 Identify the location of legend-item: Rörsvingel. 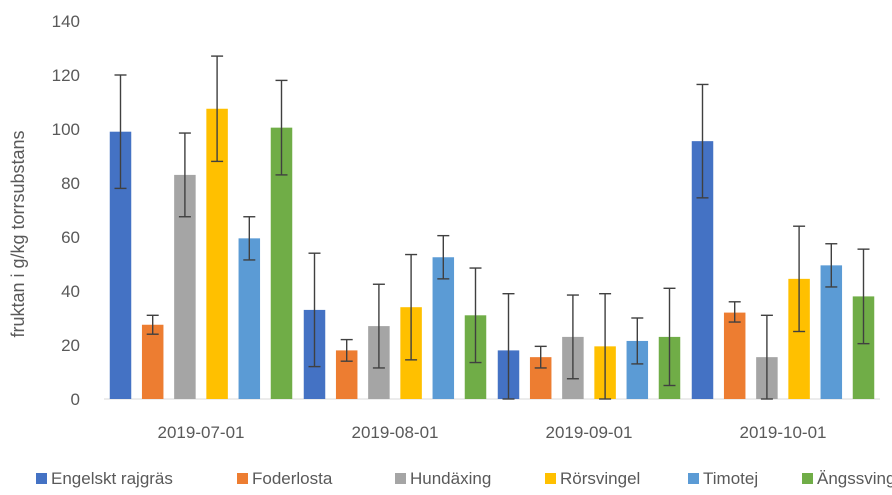
(592, 478).